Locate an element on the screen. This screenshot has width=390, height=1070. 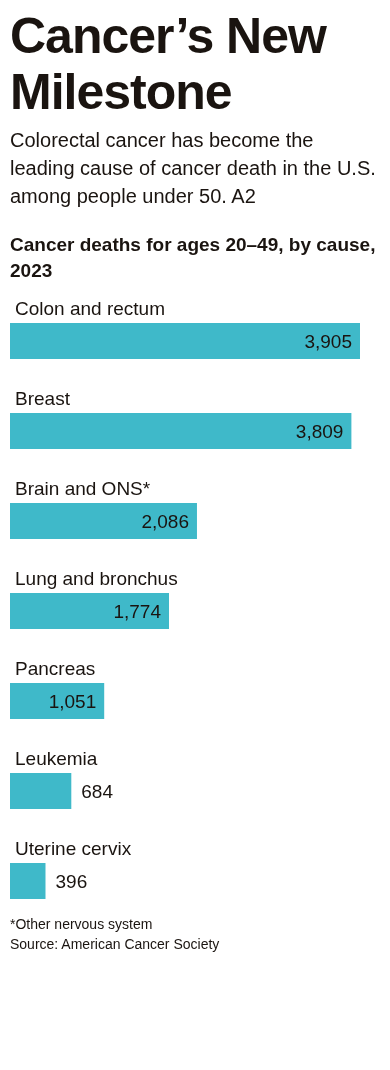
y-tick-label: Leukemia is located at coordinates (56, 758).